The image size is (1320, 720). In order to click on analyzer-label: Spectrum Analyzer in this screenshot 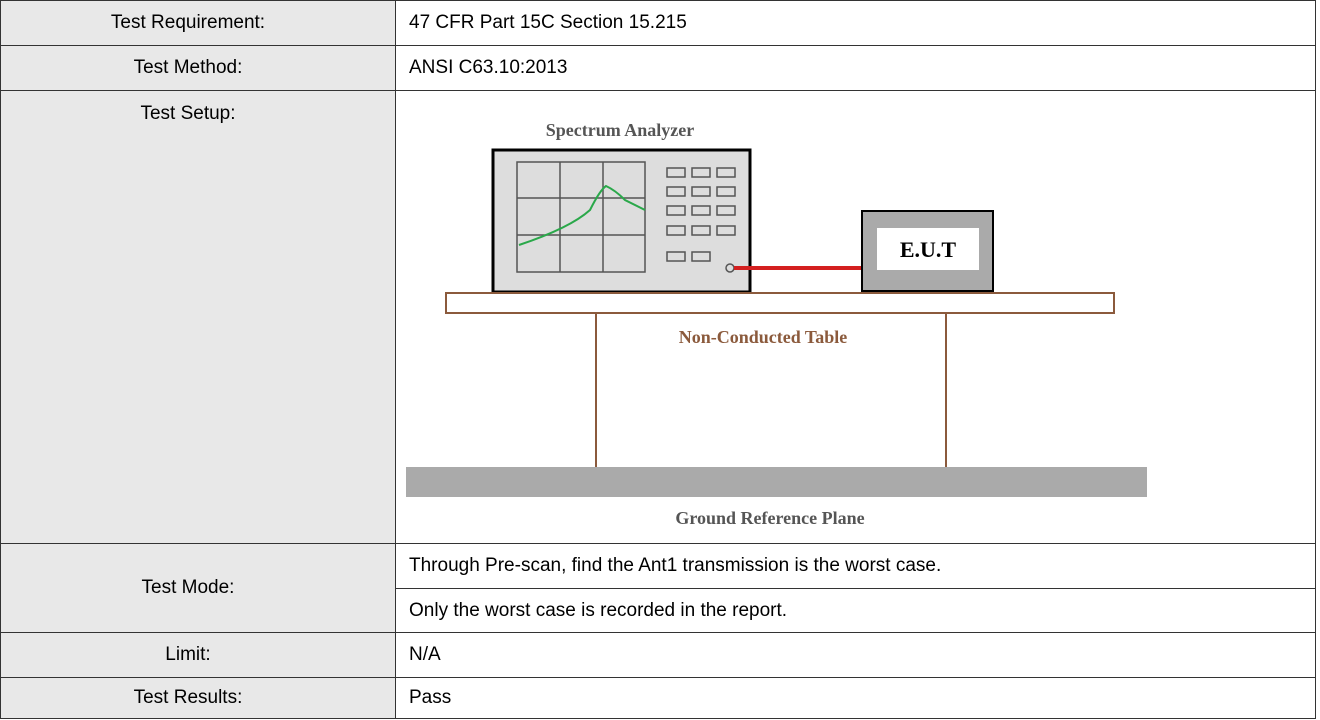, I will do `click(620, 130)`.